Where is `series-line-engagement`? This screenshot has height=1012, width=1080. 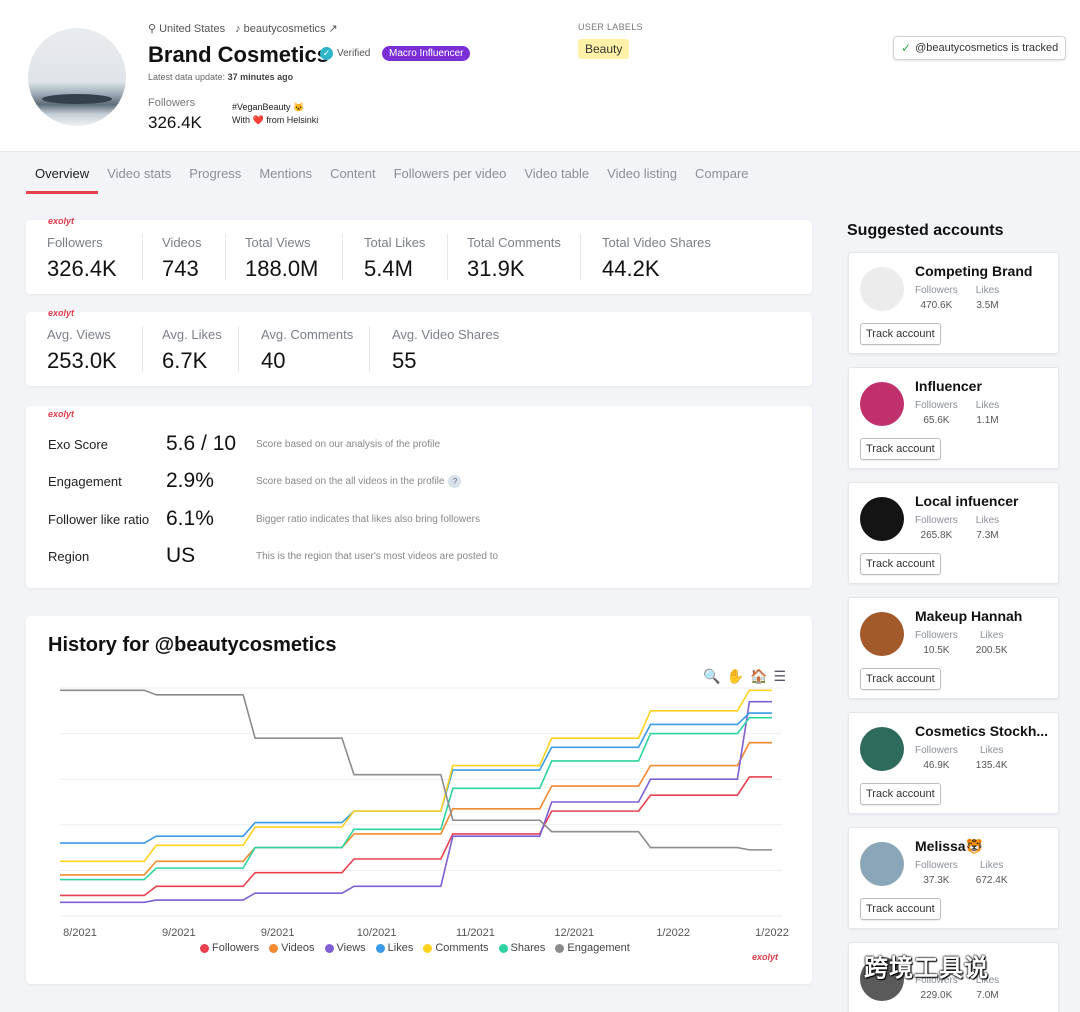 series-line-engagement is located at coordinates (416, 770).